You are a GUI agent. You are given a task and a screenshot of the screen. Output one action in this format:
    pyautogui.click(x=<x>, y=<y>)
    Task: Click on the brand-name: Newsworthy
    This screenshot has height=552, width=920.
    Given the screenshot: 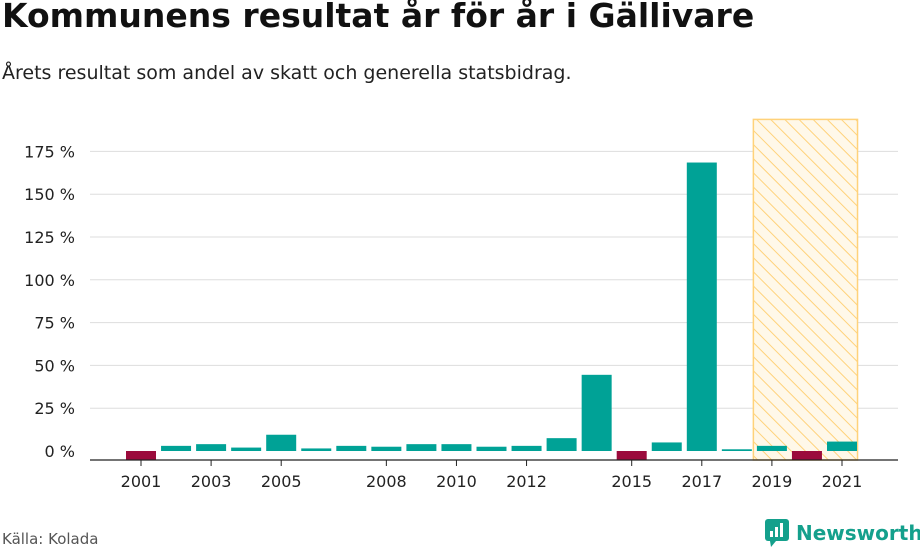 What is the action you would take?
    pyautogui.click(x=858, y=533)
    